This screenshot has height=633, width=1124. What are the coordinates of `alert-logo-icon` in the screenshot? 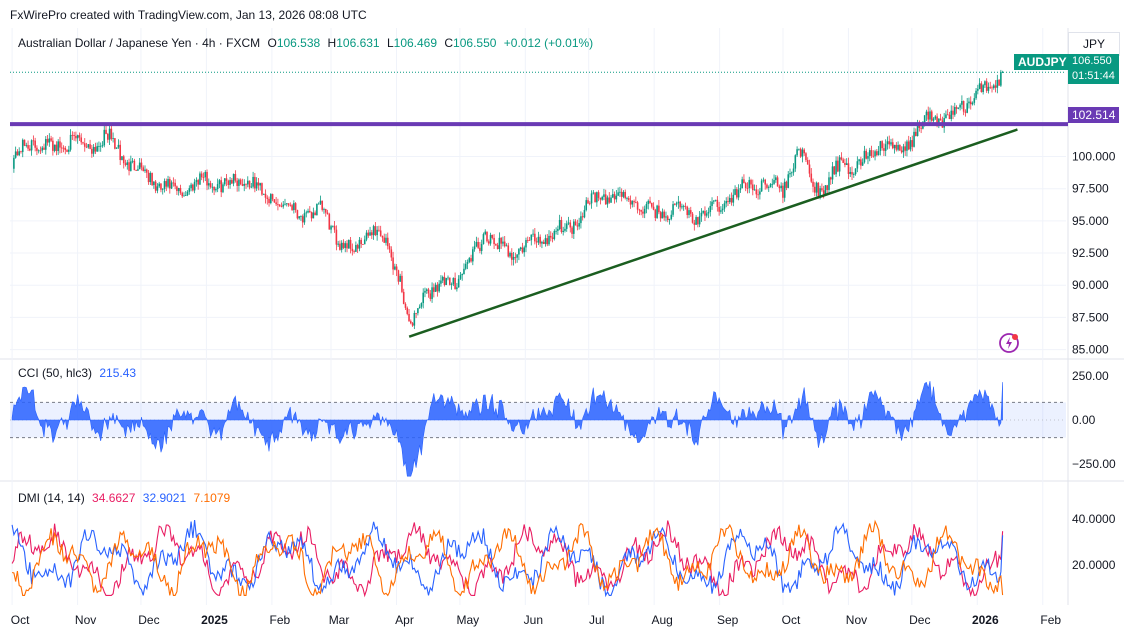 It's located at (1009, 343).